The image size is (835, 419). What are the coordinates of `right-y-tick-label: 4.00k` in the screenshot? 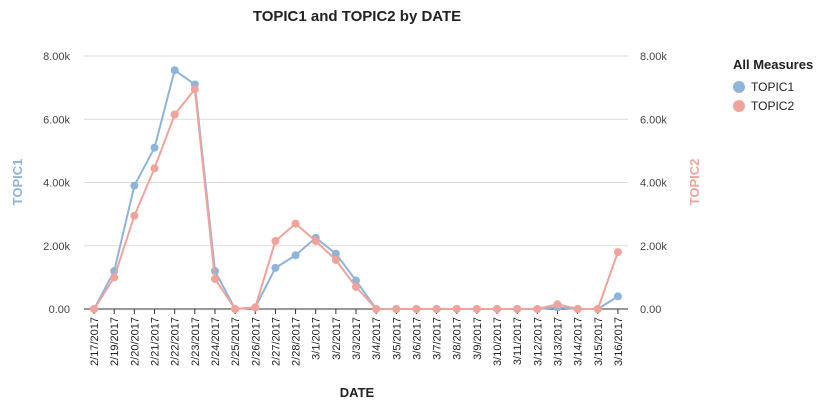 It's located at (653, 184).